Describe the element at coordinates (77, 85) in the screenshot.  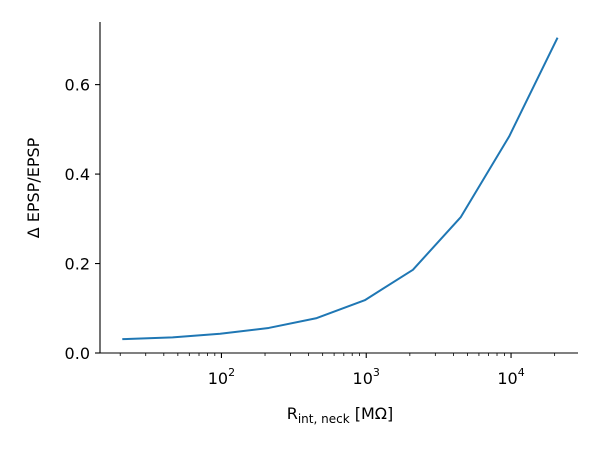
I see `y-tick-label: 0.6` at that location.